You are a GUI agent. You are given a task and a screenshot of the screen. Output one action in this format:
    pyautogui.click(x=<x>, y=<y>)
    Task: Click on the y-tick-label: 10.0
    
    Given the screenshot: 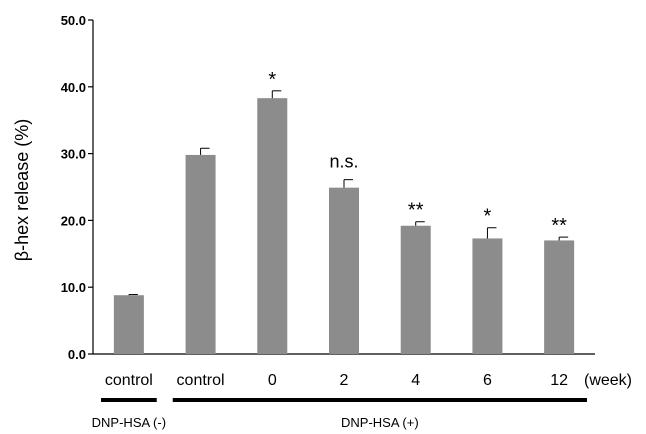 What is the action you would take?
    pyautogui.click(x=73, y=287)
    